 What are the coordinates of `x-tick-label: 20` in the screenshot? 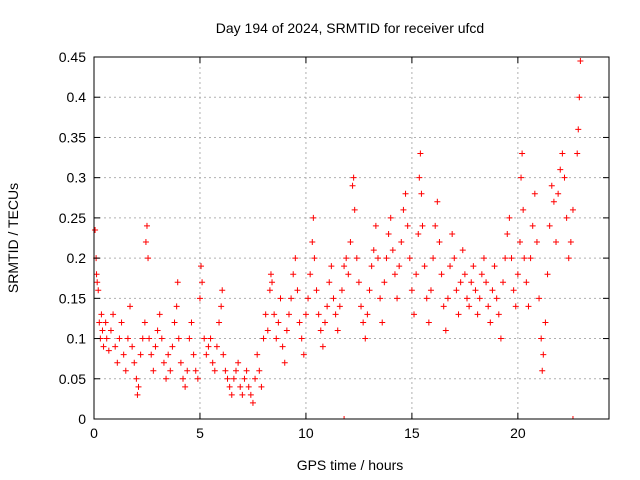 It's located at (518, 433).